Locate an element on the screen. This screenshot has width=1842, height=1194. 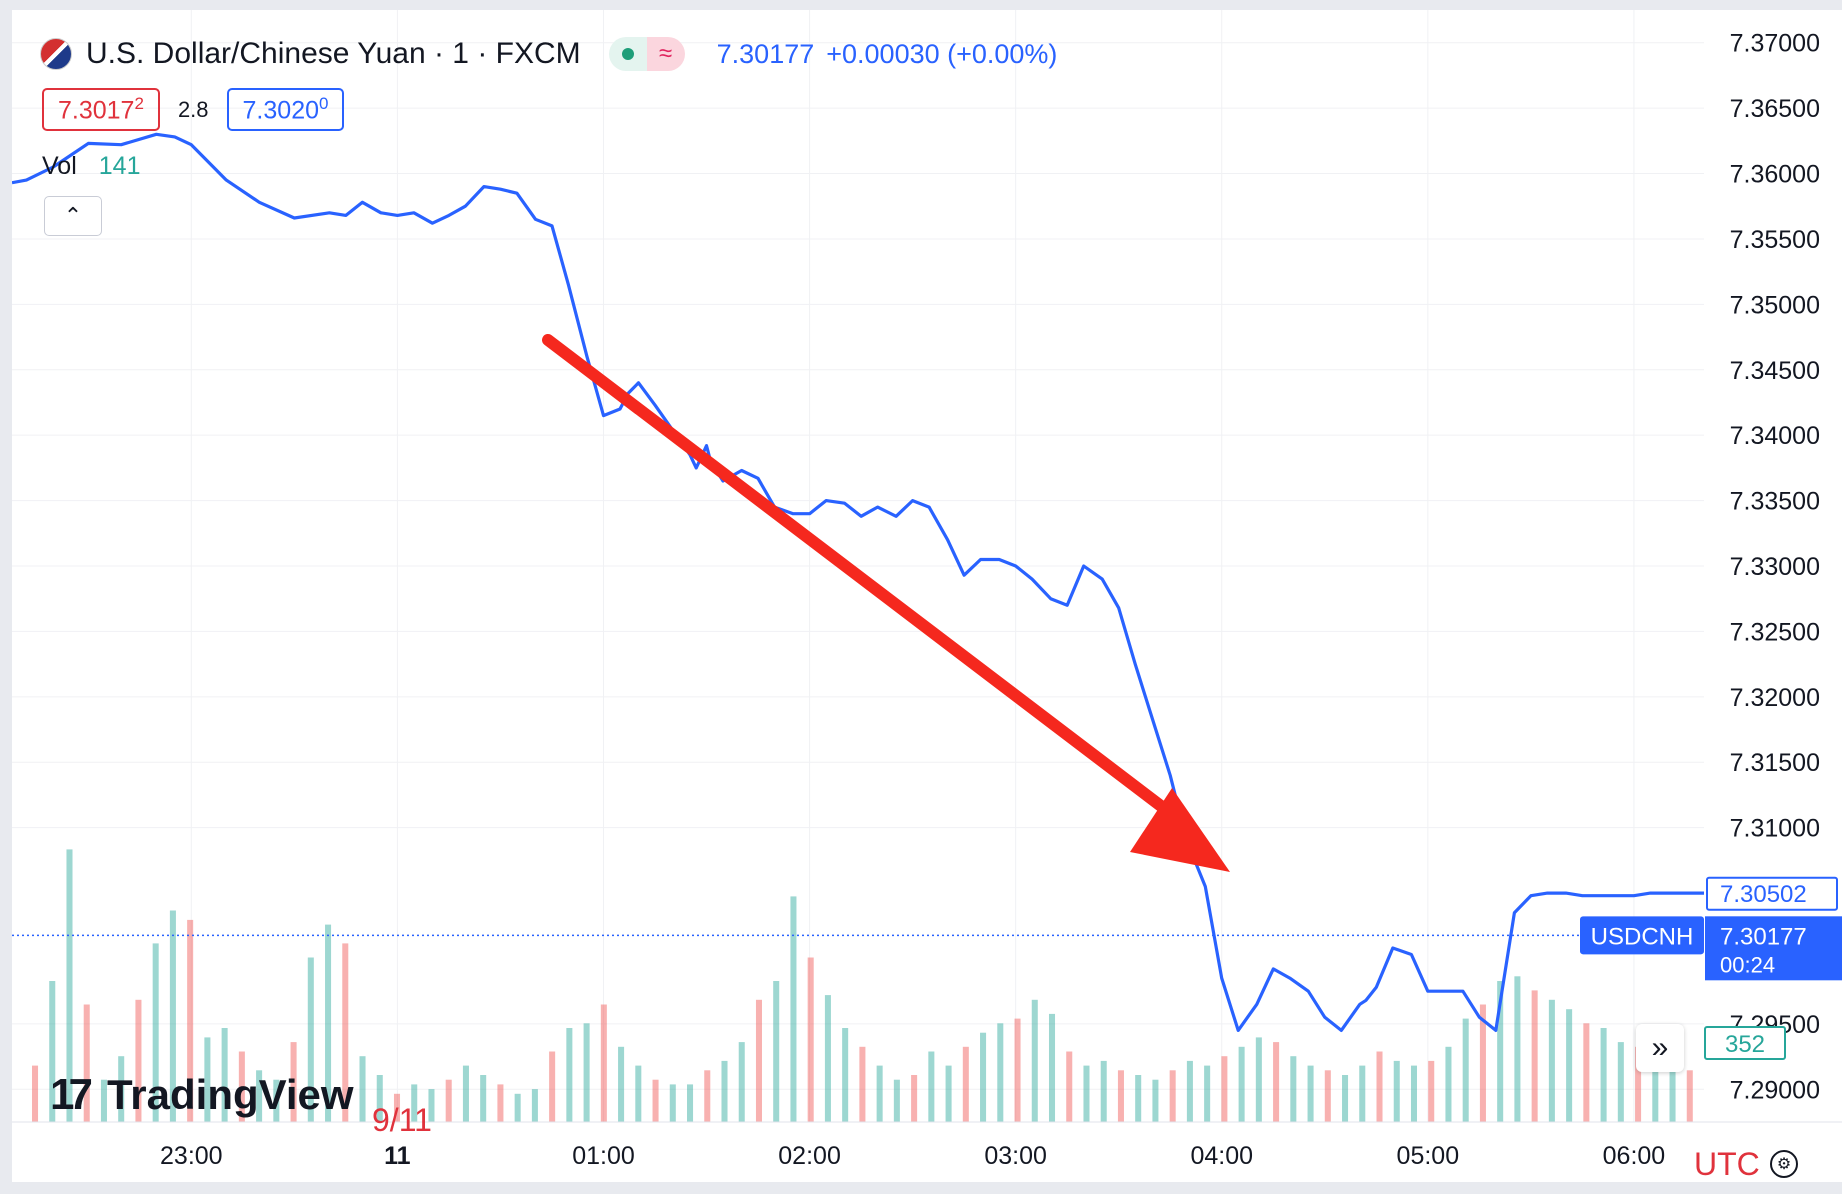
market-status: ≈ is located at coordinates (646, 54).